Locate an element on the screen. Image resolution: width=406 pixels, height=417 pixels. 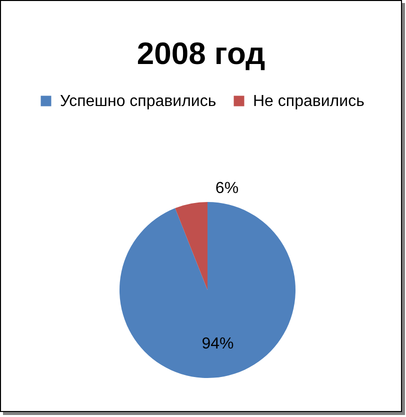
legend-label: Не справились is located at coordinates (308, 101).